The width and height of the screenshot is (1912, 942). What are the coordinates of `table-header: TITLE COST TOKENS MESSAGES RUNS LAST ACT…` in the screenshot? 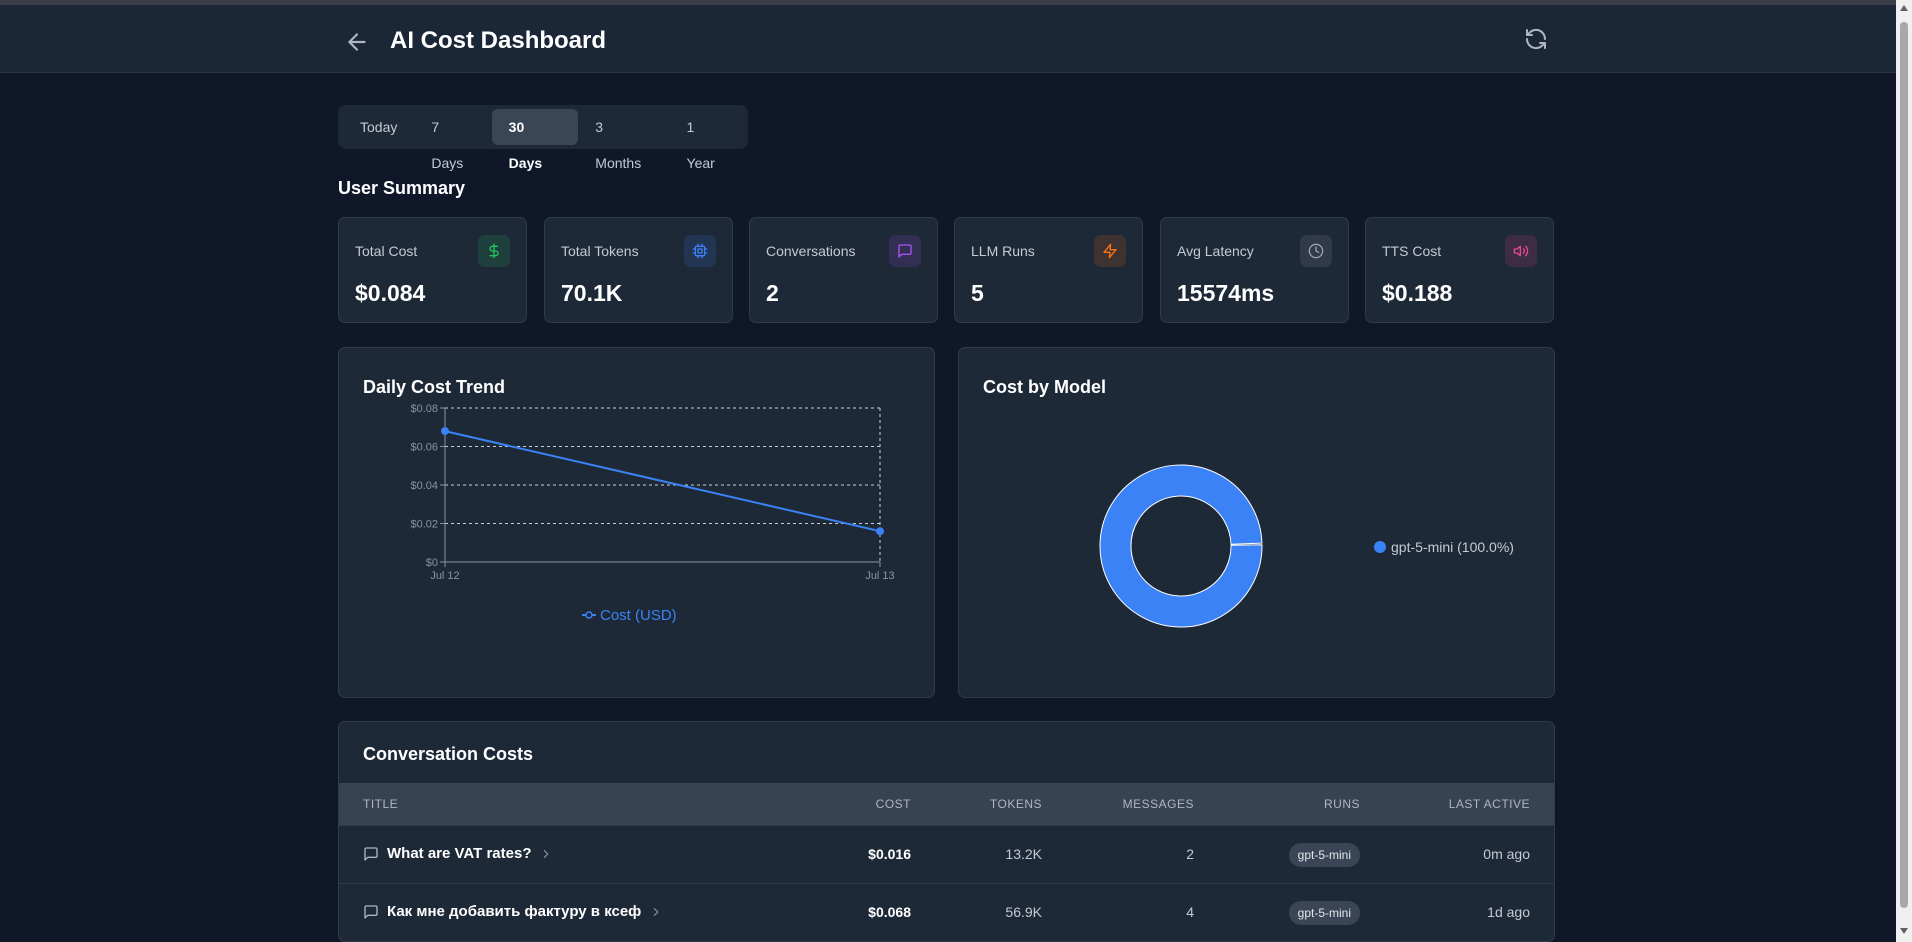 It's located at (946, 804).